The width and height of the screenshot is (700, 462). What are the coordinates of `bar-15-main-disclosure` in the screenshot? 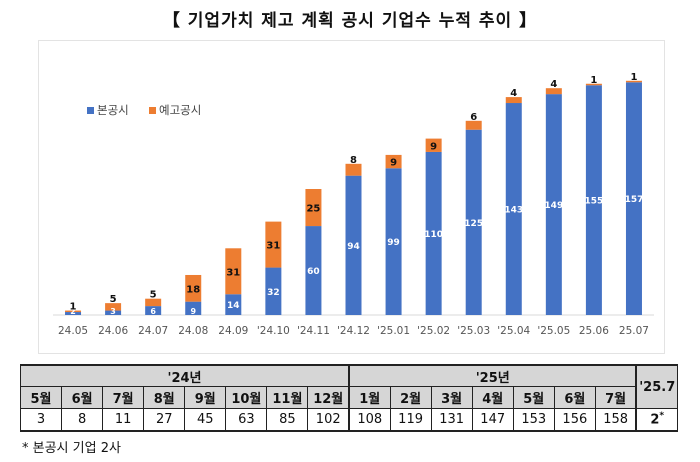 It's located at (633, 198).